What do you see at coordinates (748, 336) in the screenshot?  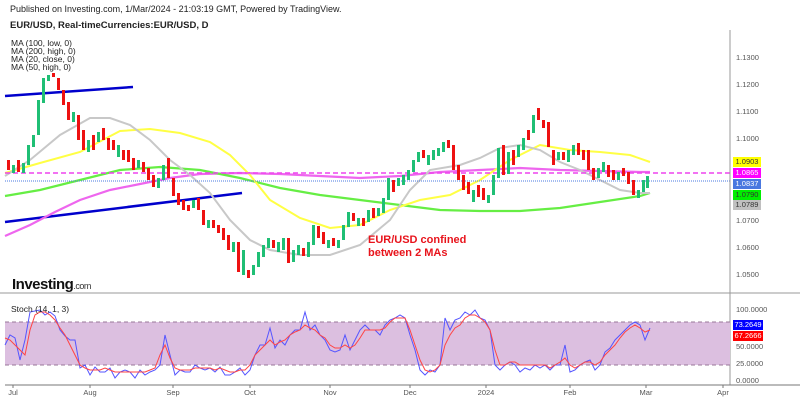 I see `stoch-d-tag: 67.2666` at bounding box center [748, 336].